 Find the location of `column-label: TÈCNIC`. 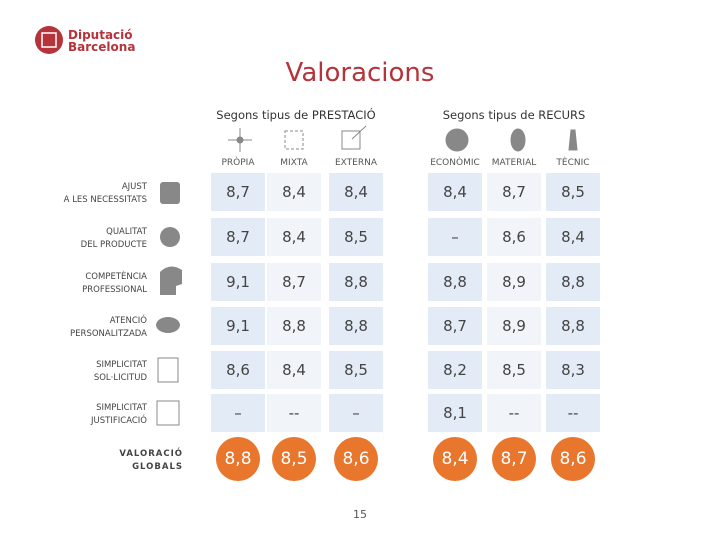

column-label: TÈCNIC is located at coordinates (573, 163).